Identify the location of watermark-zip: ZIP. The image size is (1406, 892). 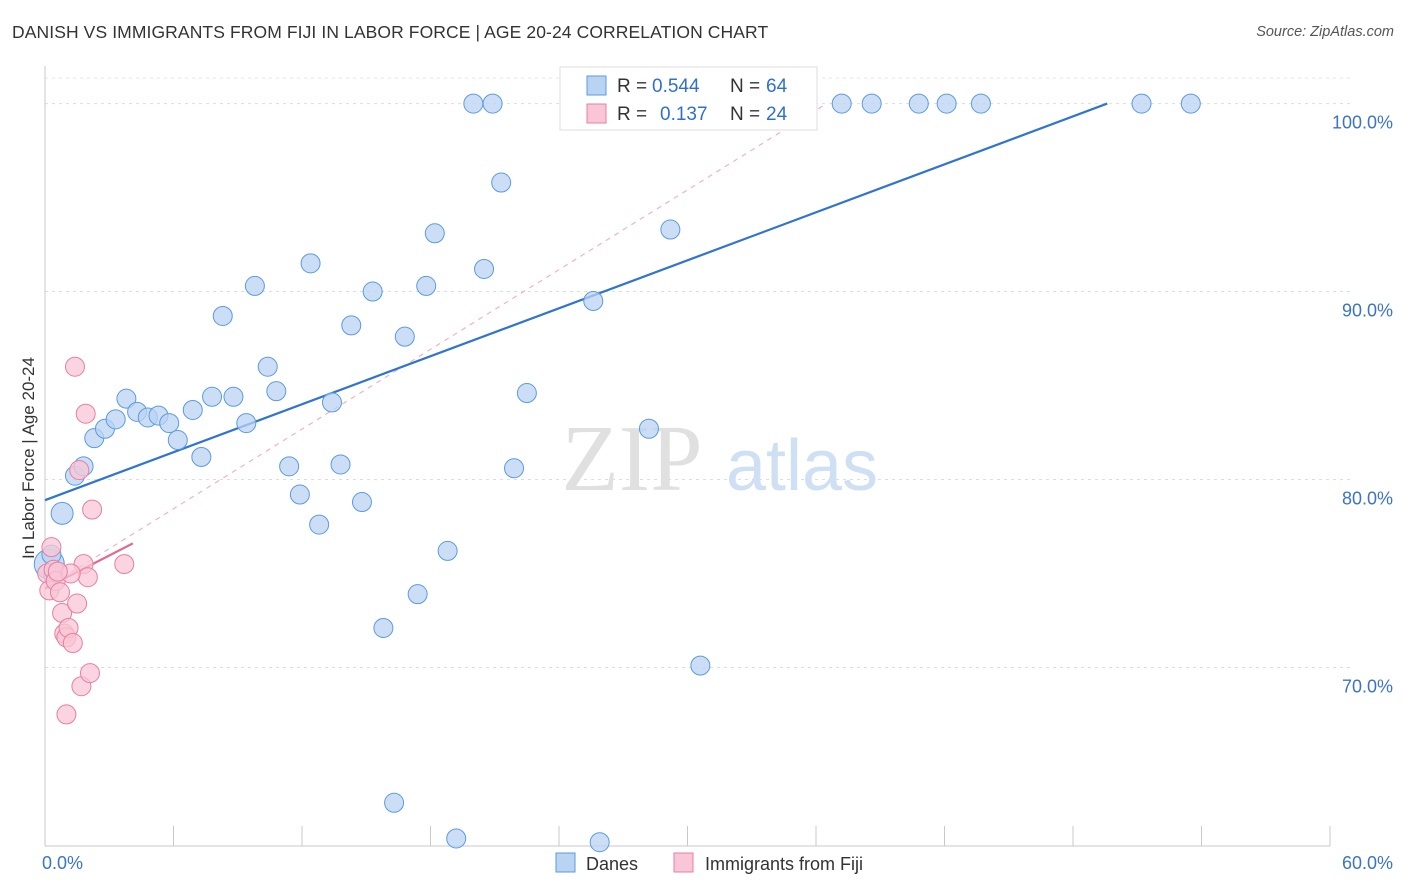
(632, 459).